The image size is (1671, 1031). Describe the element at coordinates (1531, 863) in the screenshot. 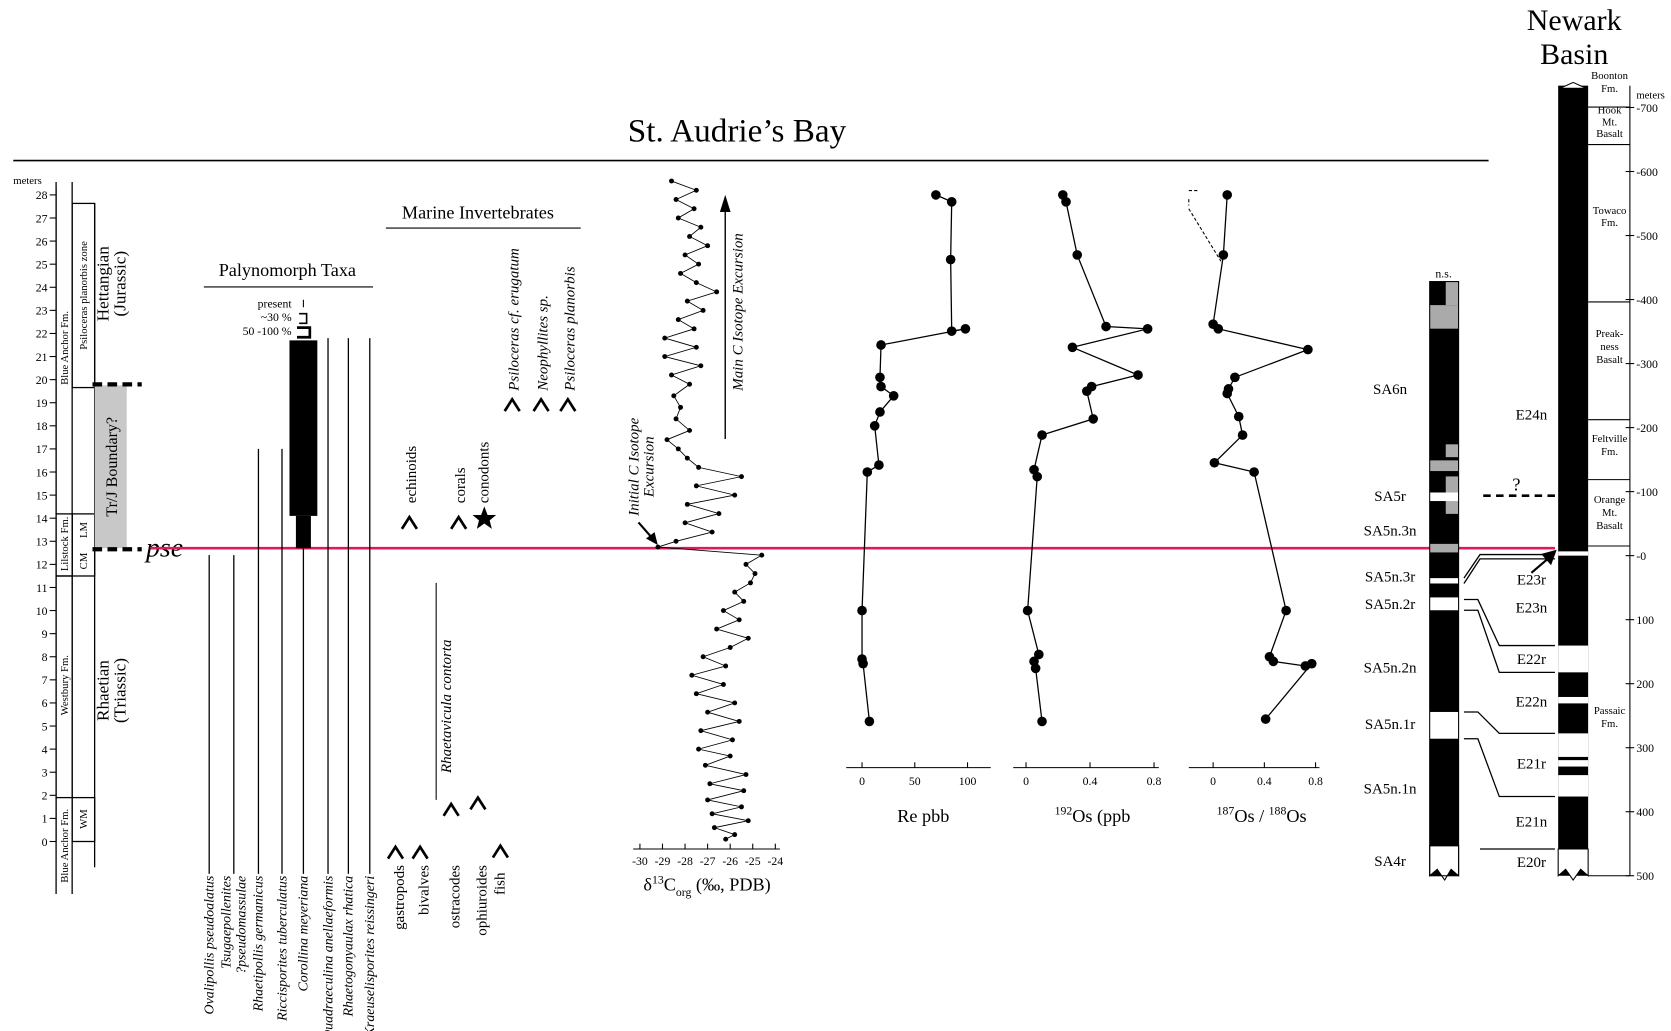

I see `magnetozone: E20r` at that location.